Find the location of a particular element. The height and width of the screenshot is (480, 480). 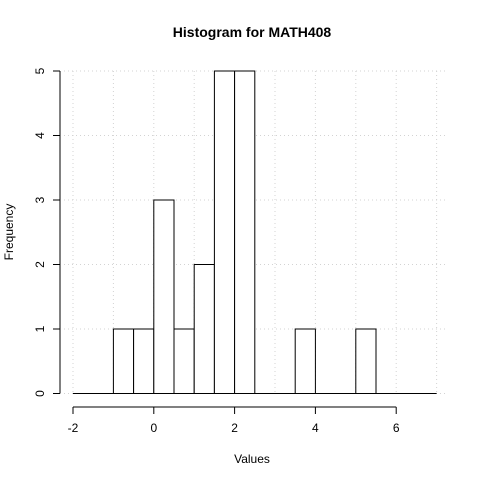

x-tick-label: 6 is located at coordinates (396, 428).